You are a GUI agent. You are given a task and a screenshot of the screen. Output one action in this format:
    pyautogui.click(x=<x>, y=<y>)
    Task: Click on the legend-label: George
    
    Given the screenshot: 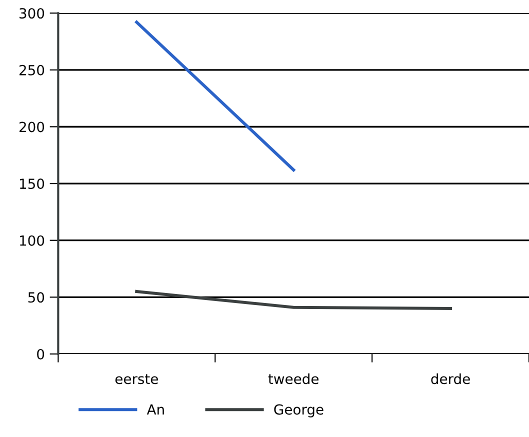 What is the action you would take?
    pyautogui.click(x=299, y=411)
    